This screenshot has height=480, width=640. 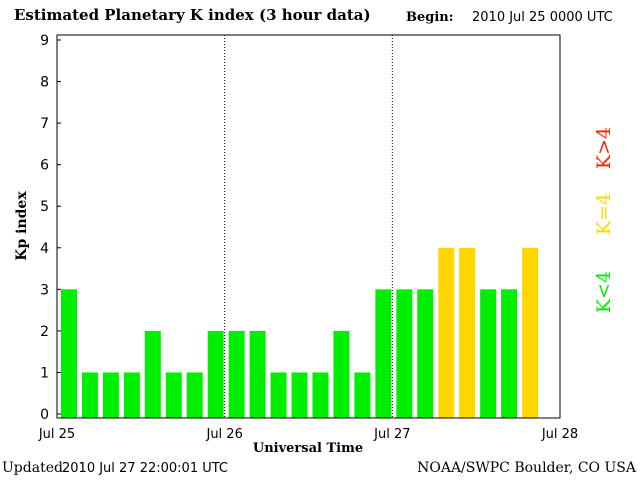 I want to click on x-tick-label: Jul 25, so click(x=56, y=434).